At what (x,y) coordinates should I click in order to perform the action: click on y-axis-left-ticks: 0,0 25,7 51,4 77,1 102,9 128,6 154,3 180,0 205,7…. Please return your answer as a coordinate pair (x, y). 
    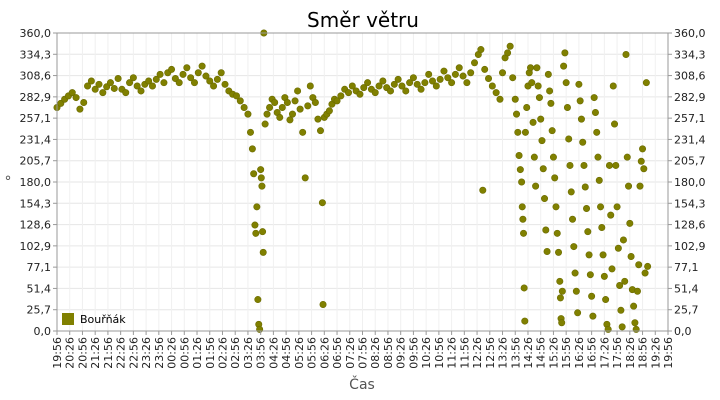
    Looking at the image, I should click on (38, 182).